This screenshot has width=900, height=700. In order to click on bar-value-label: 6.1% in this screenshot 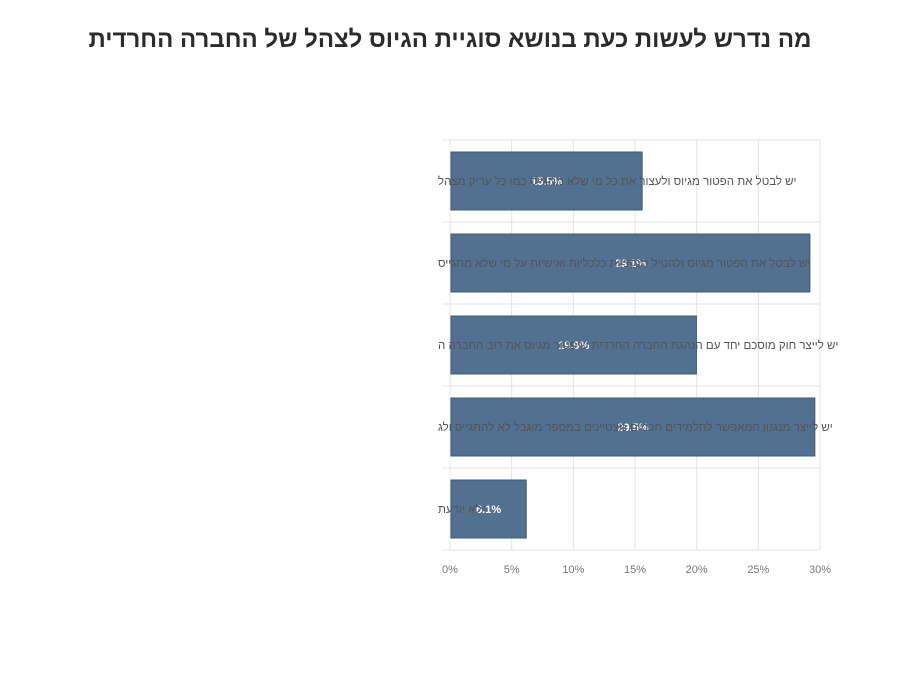, I will do `click(488, 510)`.